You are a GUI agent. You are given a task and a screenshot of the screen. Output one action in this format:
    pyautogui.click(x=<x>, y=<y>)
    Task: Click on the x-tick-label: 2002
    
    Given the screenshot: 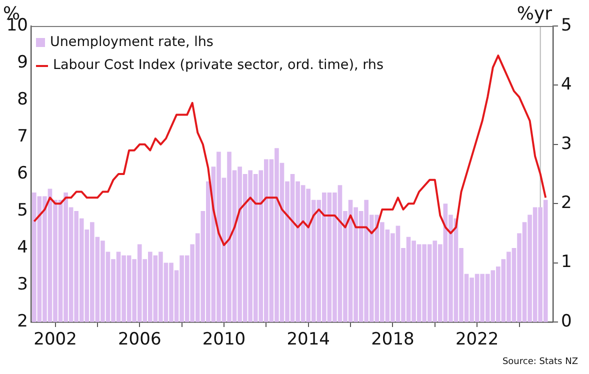 What is the action you would take?
    pyautogui.click(x=55, y=340)
    